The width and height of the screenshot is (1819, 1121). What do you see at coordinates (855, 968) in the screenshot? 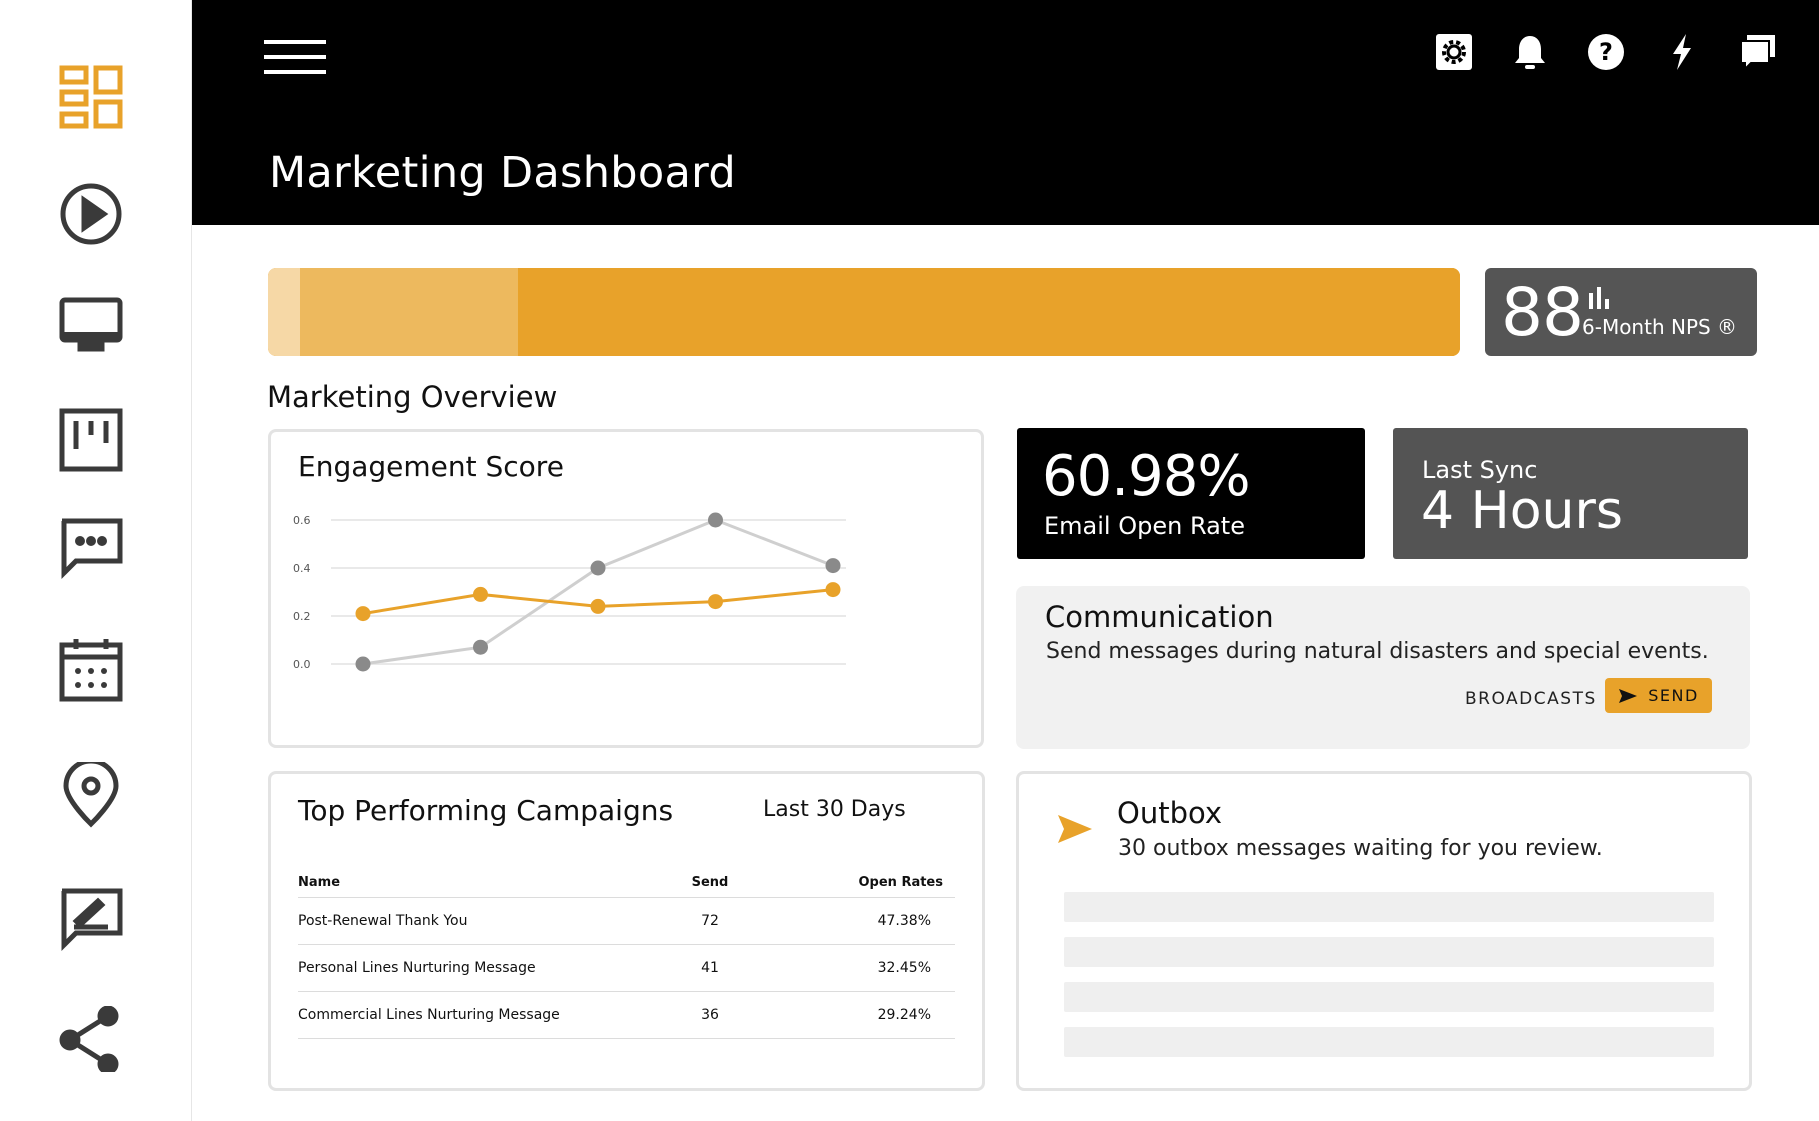
I see `campaign-open-rate: 32.45%` at bounding box center [855, 968].